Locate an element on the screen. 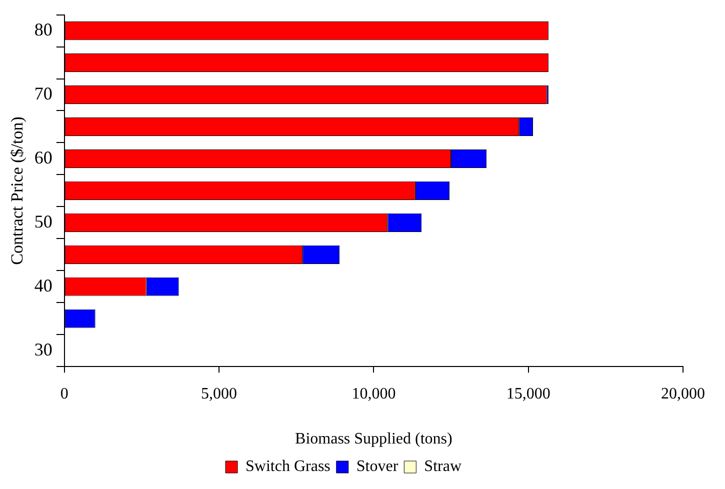  y-tick-label: 50 is located at coordinates (43, 221).